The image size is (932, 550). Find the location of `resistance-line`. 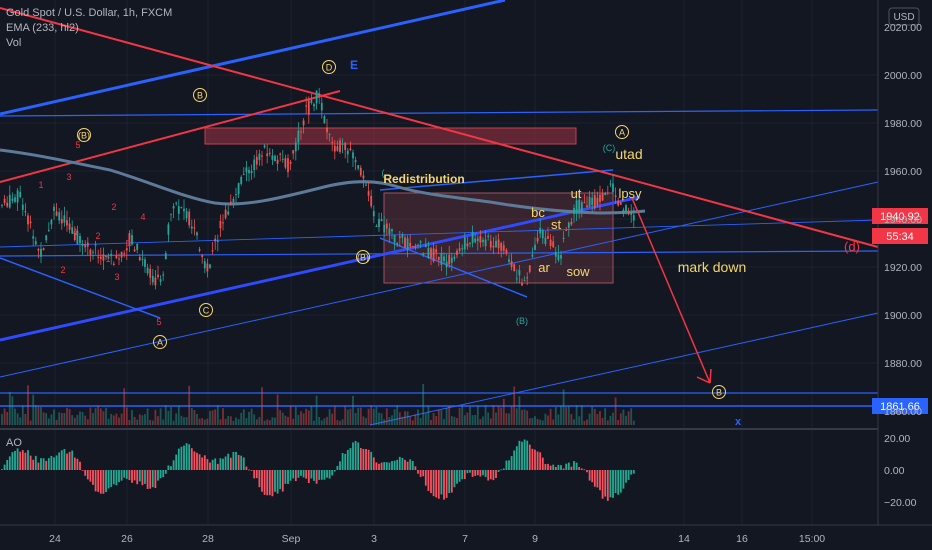

resistance-line is located at coordinates (439, 113).